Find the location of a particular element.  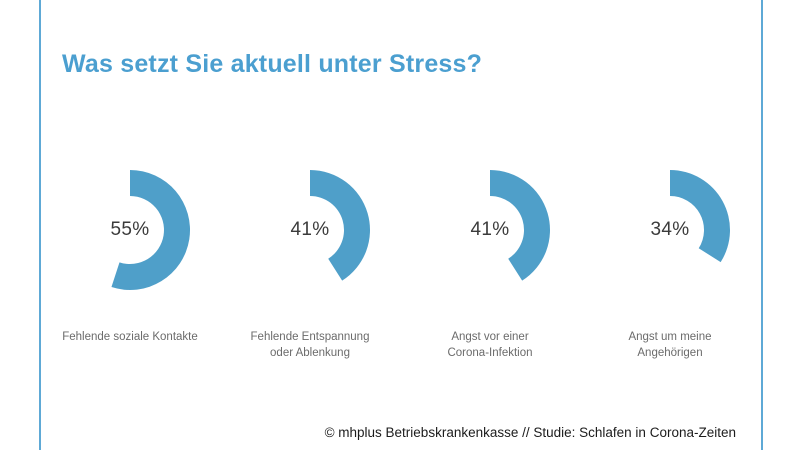

category-label: Fehlende Entspannung oder Ablenkung is located at coordinates (310, 345).